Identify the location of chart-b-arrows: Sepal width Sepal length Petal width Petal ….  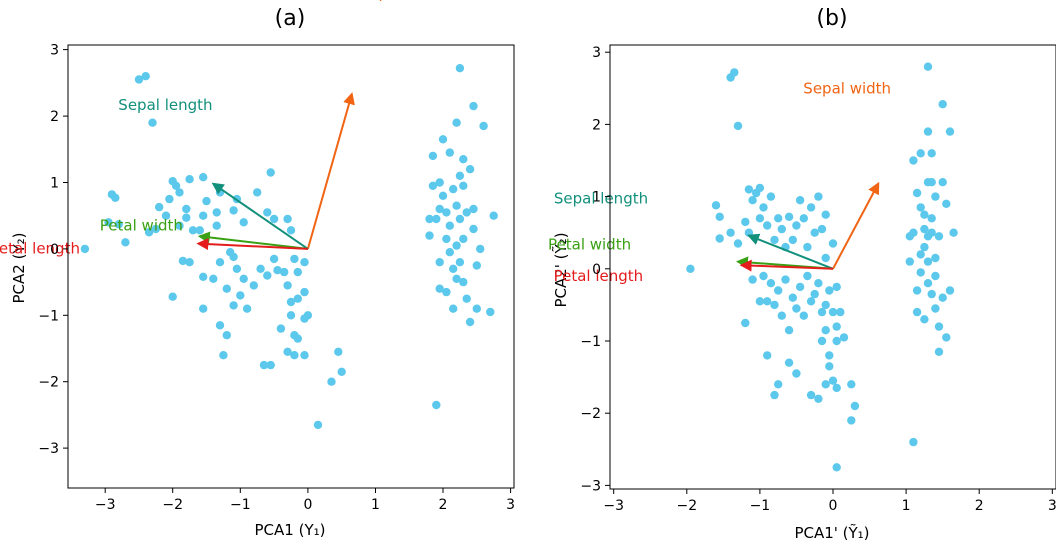
(719, 183).